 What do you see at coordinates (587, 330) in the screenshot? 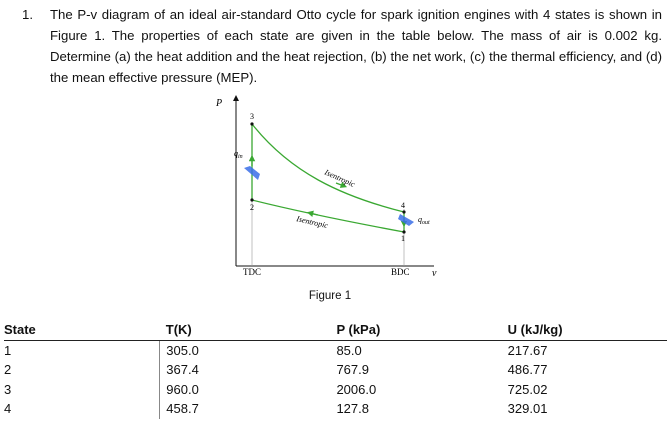
I see `header-internal-energy: U (kJ/kg)` at bounding box center [587, 330].